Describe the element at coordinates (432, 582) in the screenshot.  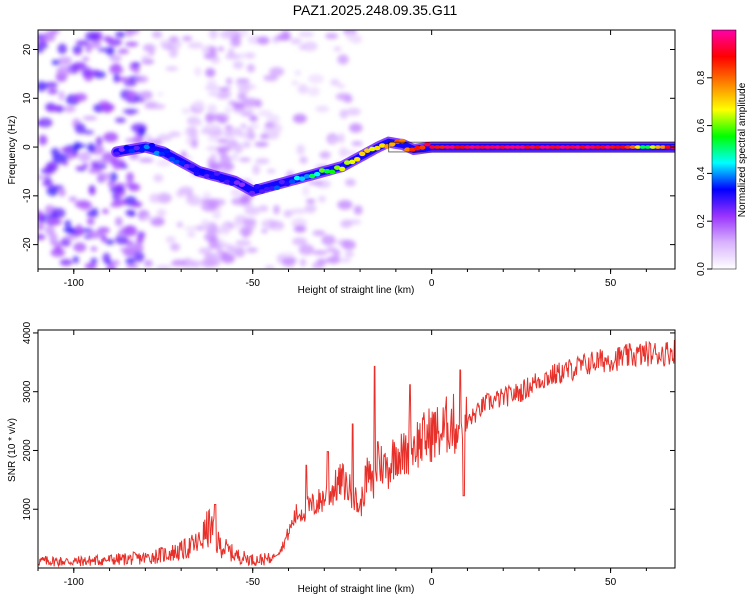
I see `x-tick-label: 0` at that location.